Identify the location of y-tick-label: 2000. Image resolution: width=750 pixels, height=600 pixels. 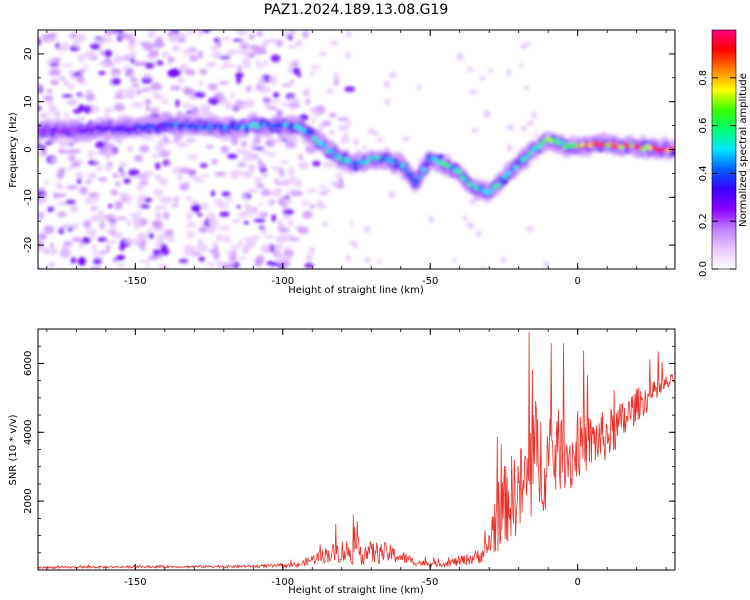
(28, 500).